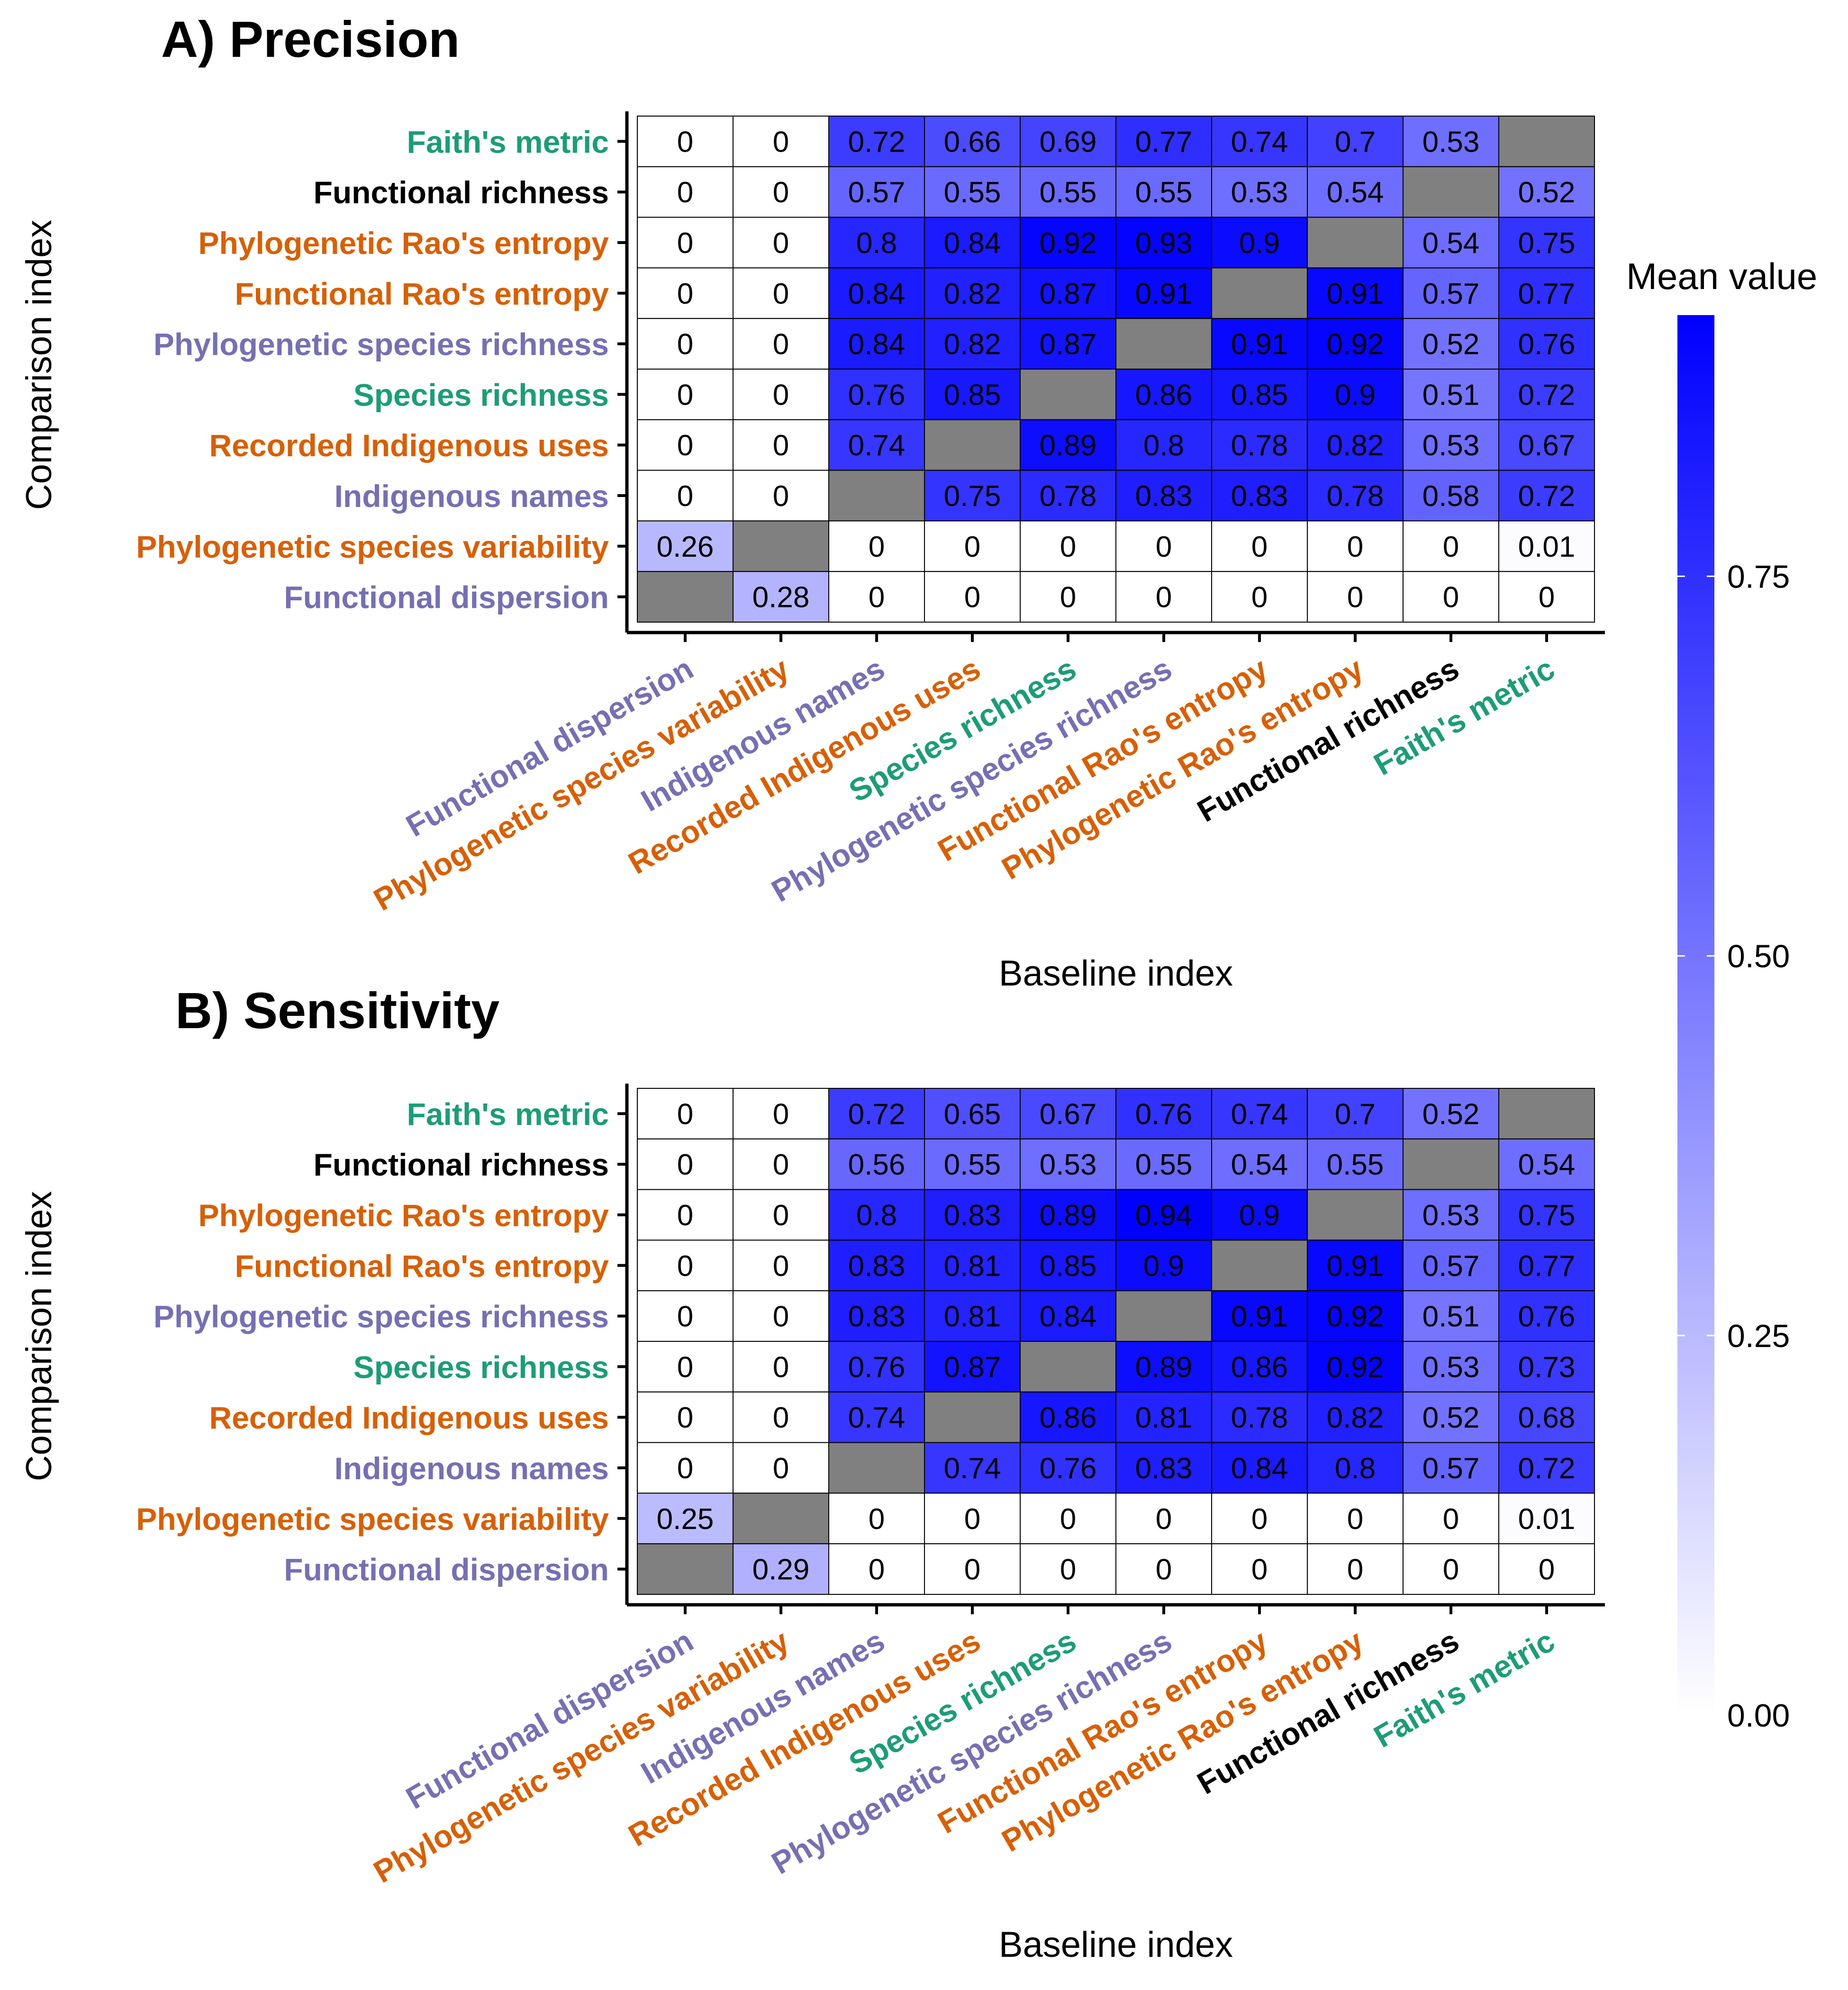 The image size is (1848, 1990). Describe the element at coordinates (422, 293) in the screenshot. I see `y-tick-label: Functional Rao's entropy` at that location.